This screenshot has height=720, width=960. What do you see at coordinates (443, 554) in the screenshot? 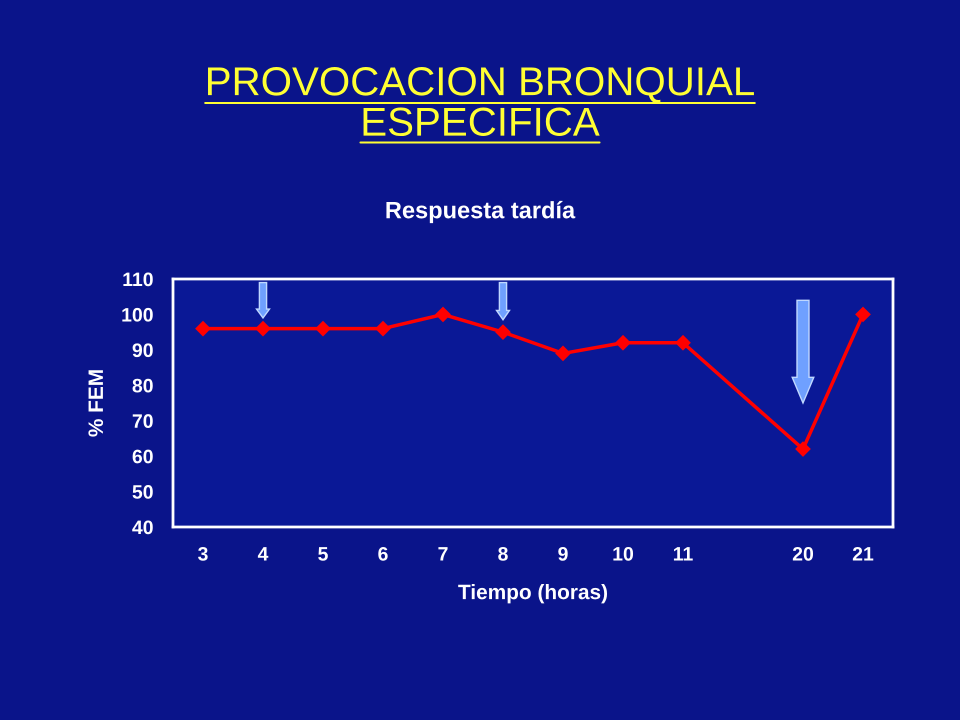
I see `x-tick-label: 7` at bounding box center [443, 554].